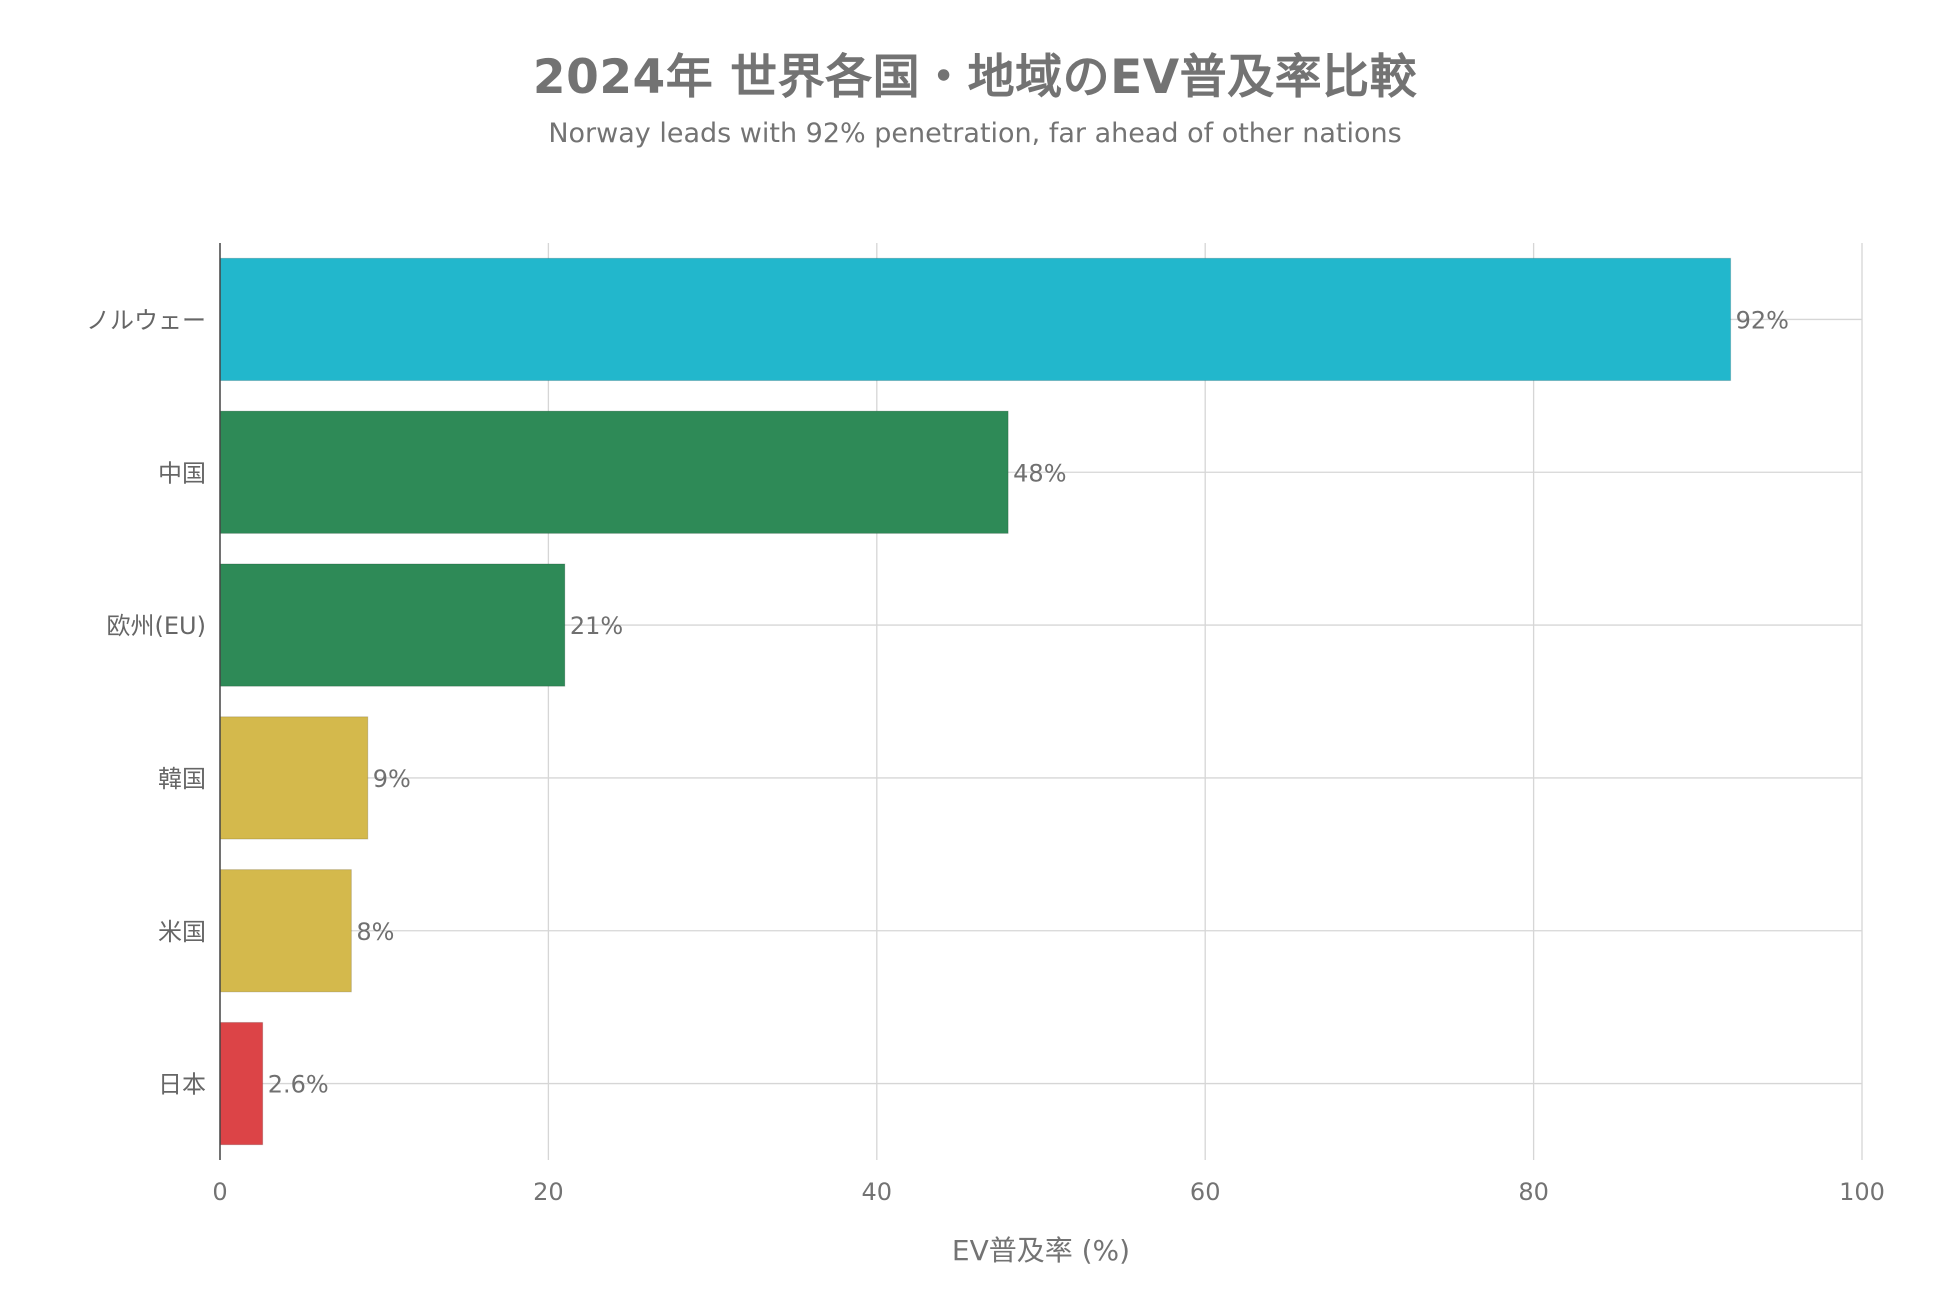 This screenshot has height=1300, width=1950. Describe the element at coordinates (182, 473) in the screenshot. I see `category-label: 中国` at that location.